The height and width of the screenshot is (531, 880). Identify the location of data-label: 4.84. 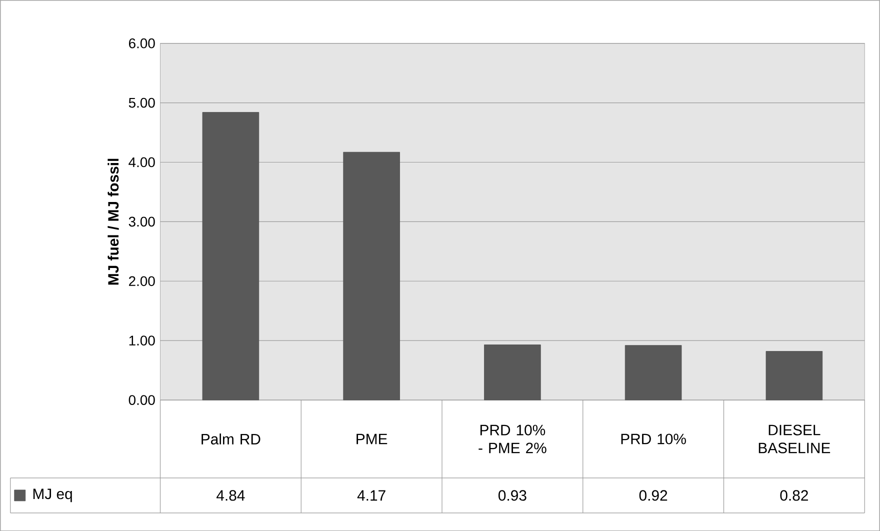
(230, 495).